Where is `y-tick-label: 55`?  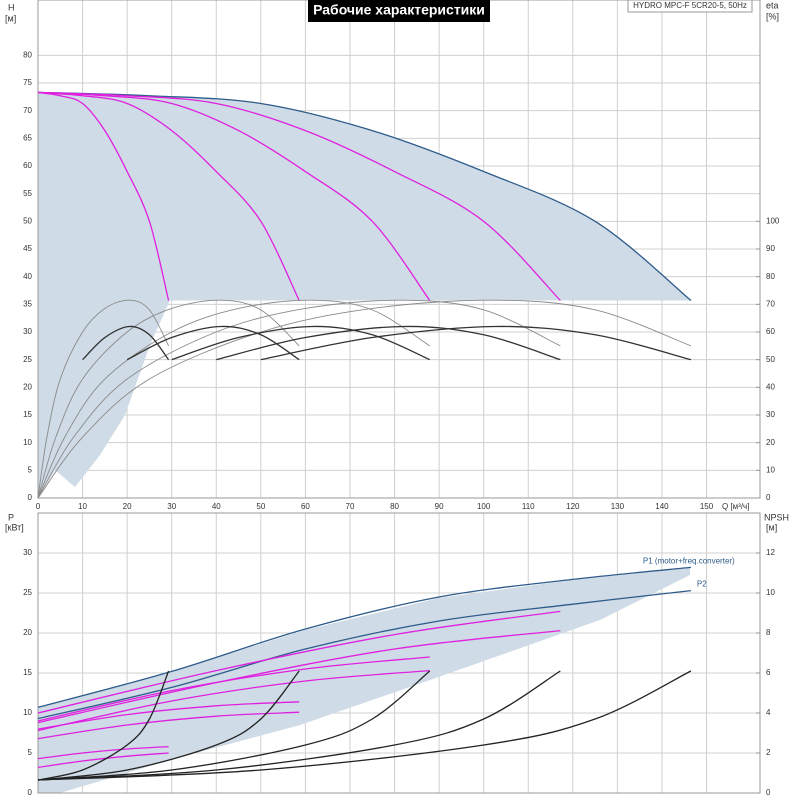 y-tick-label: 55 is located at coordinates (27, 193).